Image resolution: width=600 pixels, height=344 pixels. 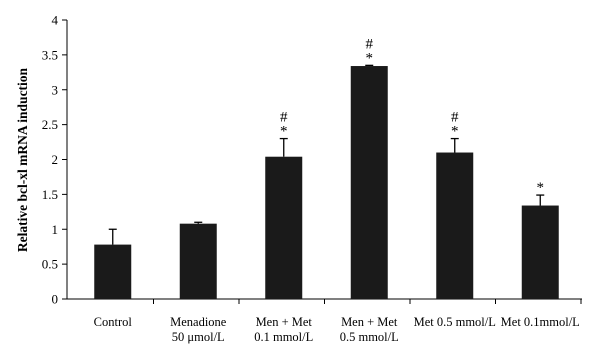 What do you see at coordinates (50, 54) in the screenshot?
I see `y-tick-label: 3.5` at bounding box center [50, 54].